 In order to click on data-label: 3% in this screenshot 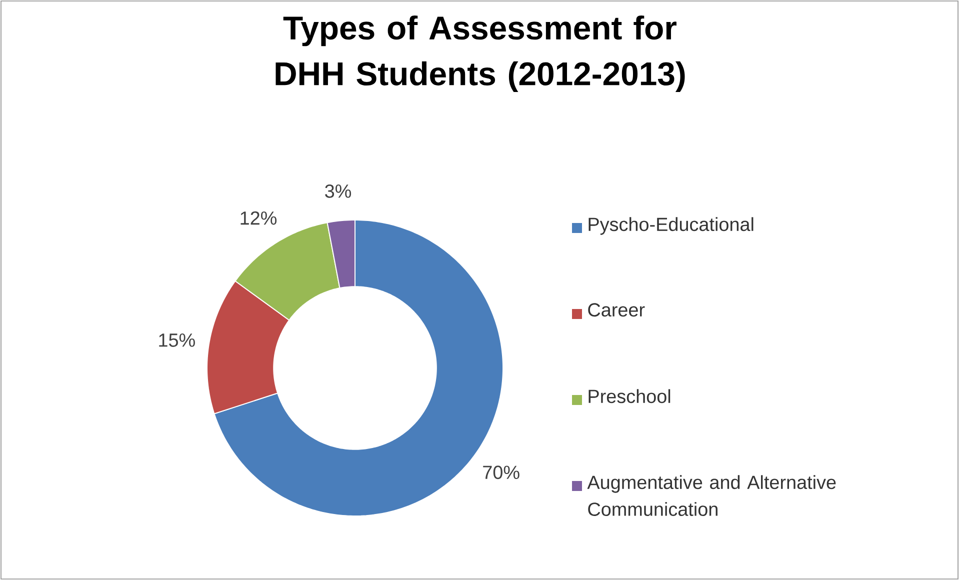, I will do `click(338, 191)`.